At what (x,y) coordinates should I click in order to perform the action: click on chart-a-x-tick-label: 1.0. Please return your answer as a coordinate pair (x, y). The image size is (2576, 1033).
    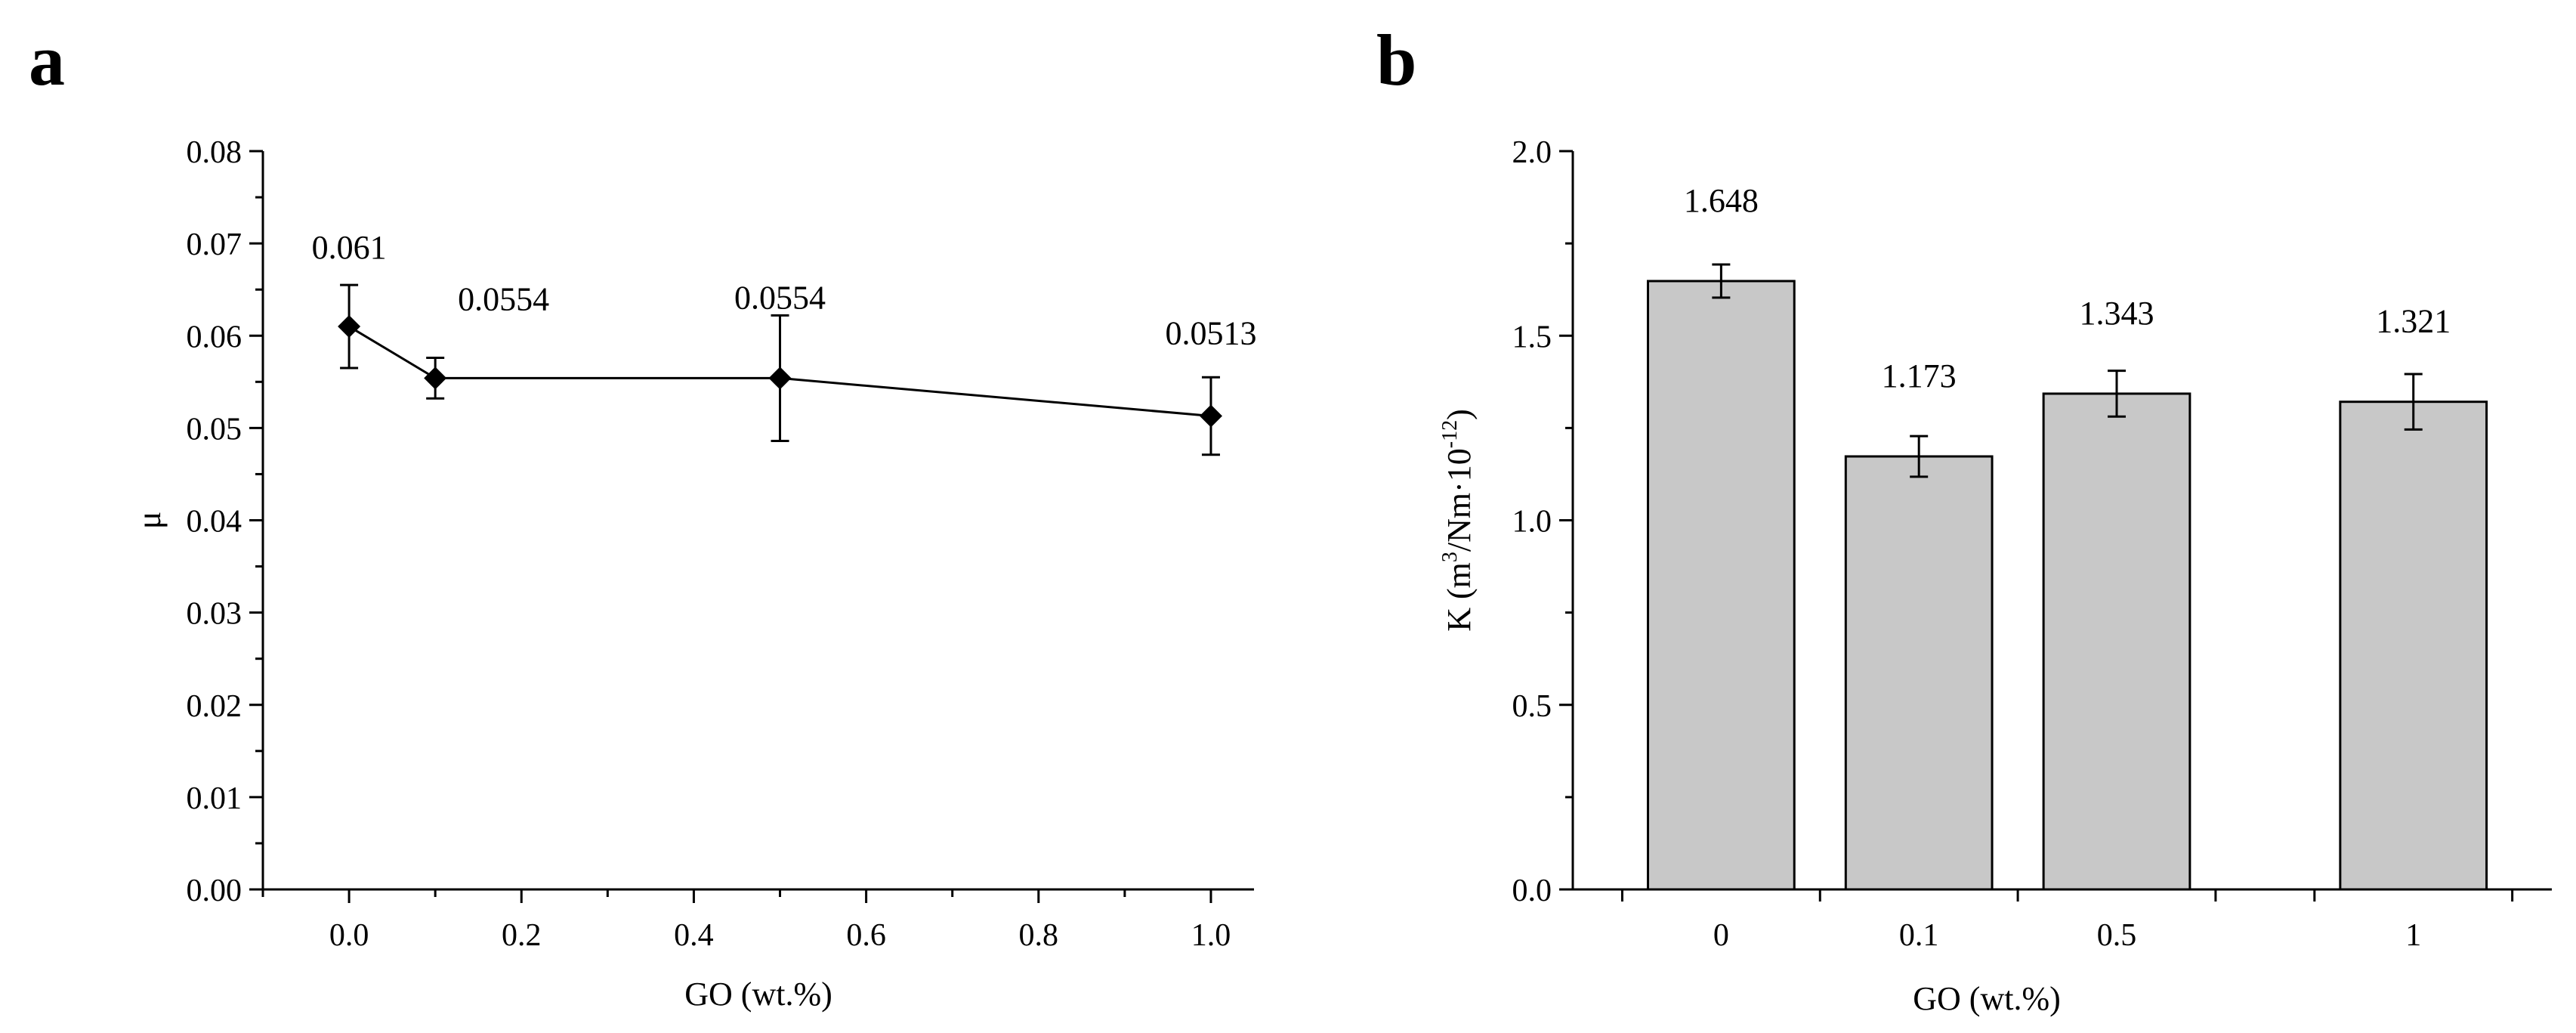
    Looking at the image, I should click on (1211, 935).